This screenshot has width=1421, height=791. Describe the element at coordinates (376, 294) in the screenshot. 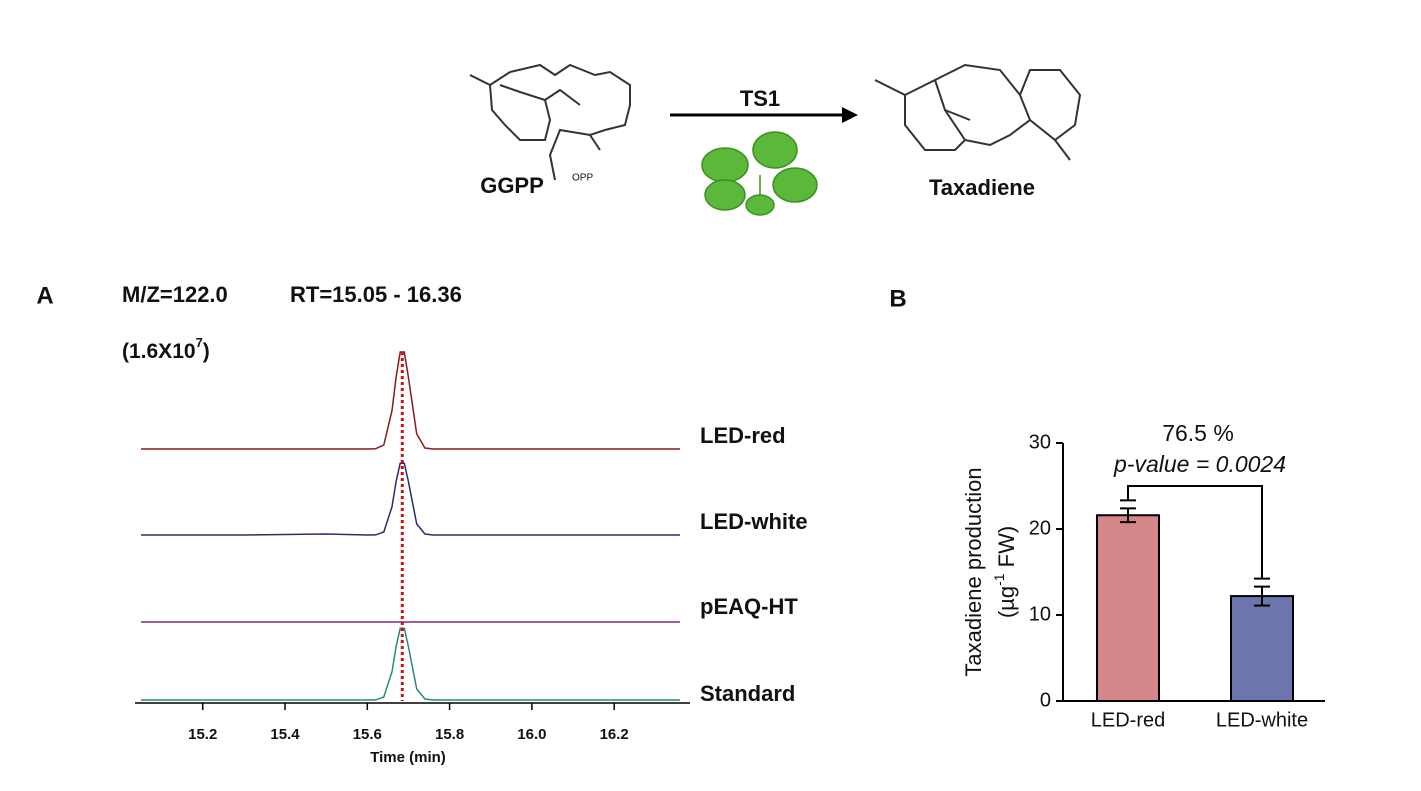

I see `chart-subtitle: RT=15.05 - 16.36` at that location.